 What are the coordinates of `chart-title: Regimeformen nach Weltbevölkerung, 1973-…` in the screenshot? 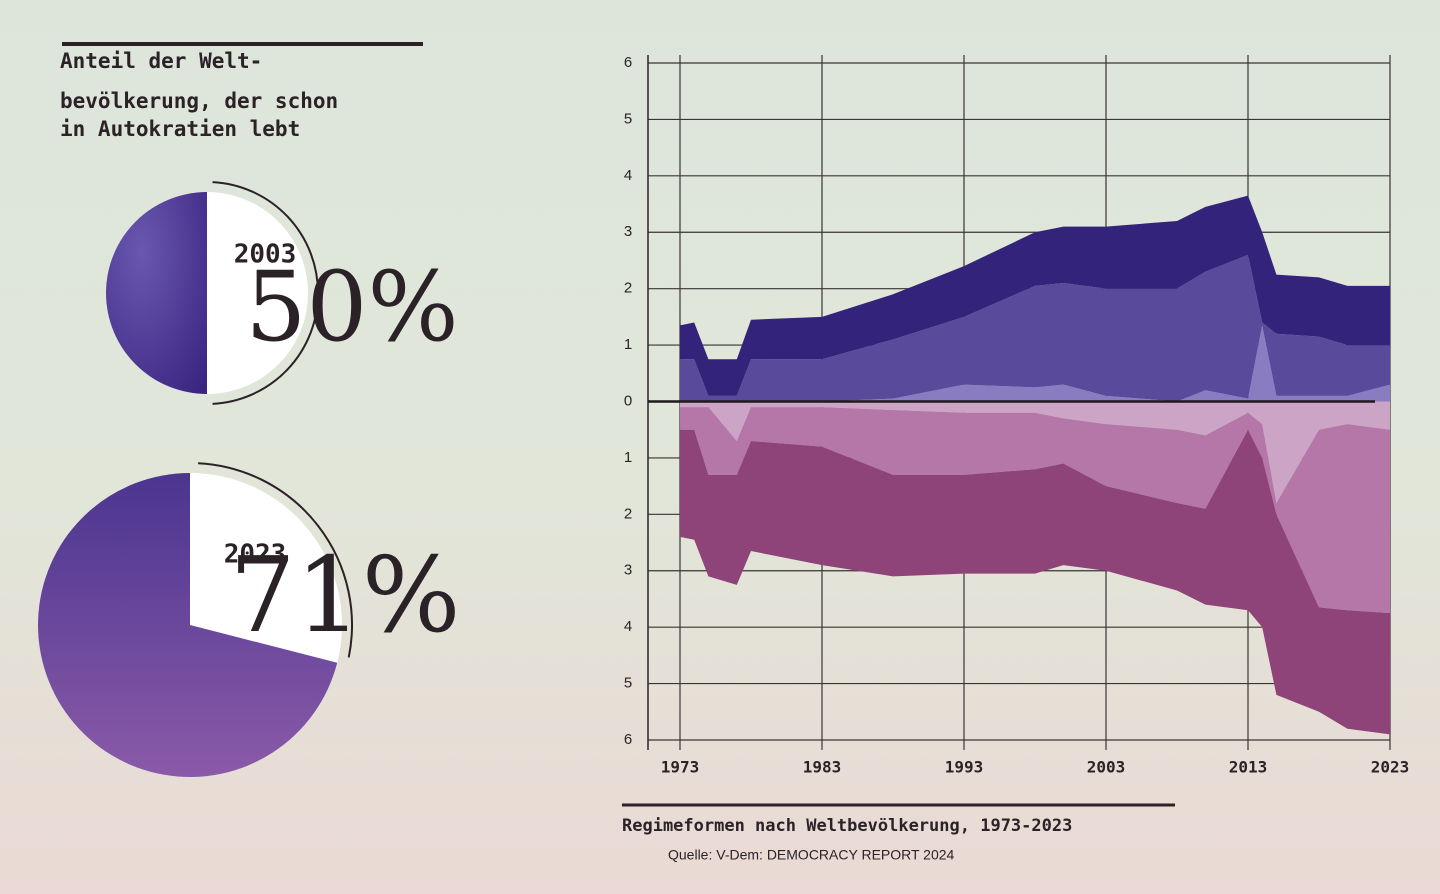 It's located at (847, 826).